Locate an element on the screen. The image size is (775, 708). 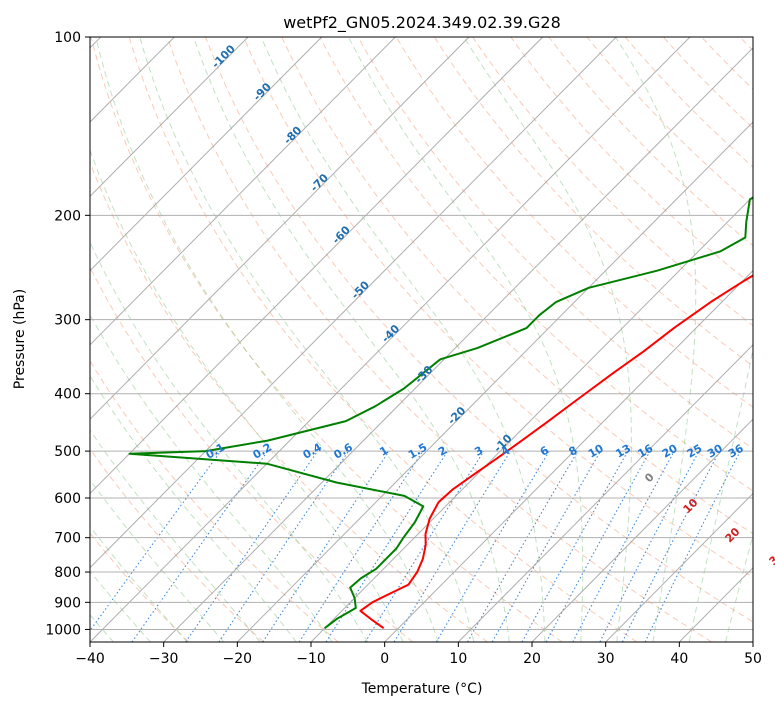
isotherm-label: -60 is located at coordinates (341, 234).